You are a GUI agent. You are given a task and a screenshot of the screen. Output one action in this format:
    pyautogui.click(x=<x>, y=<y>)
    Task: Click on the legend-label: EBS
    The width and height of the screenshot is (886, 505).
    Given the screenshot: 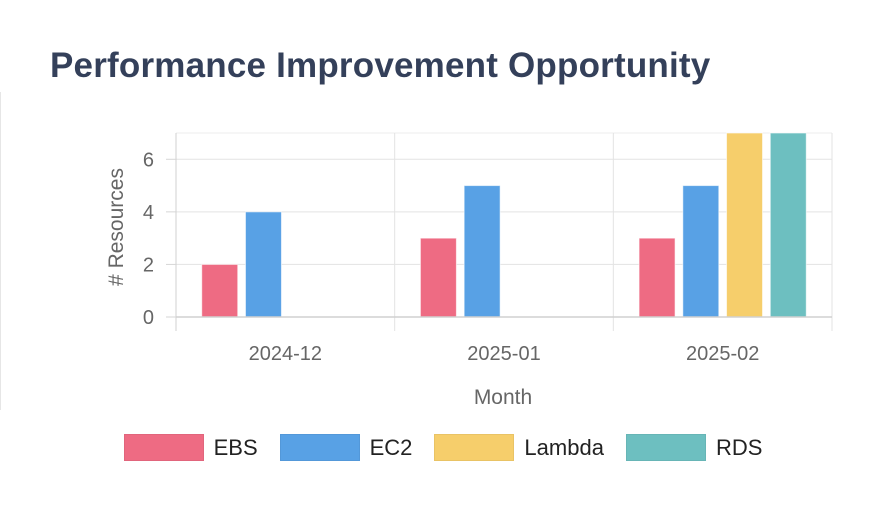 What is the action you would take?
    pyautogui.click(x=235, y=447)
    